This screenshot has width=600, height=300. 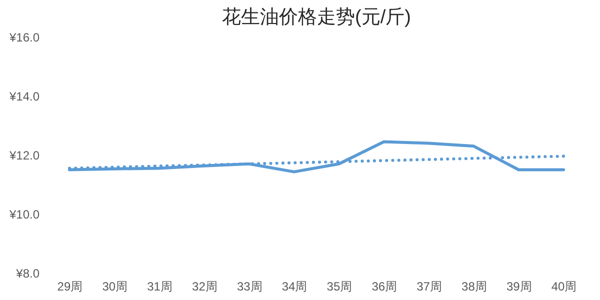 What do you see at coordinates (249, 287) in the screenshot?
I see `x-tick-label: 33周` at bounding box center [249, 287].